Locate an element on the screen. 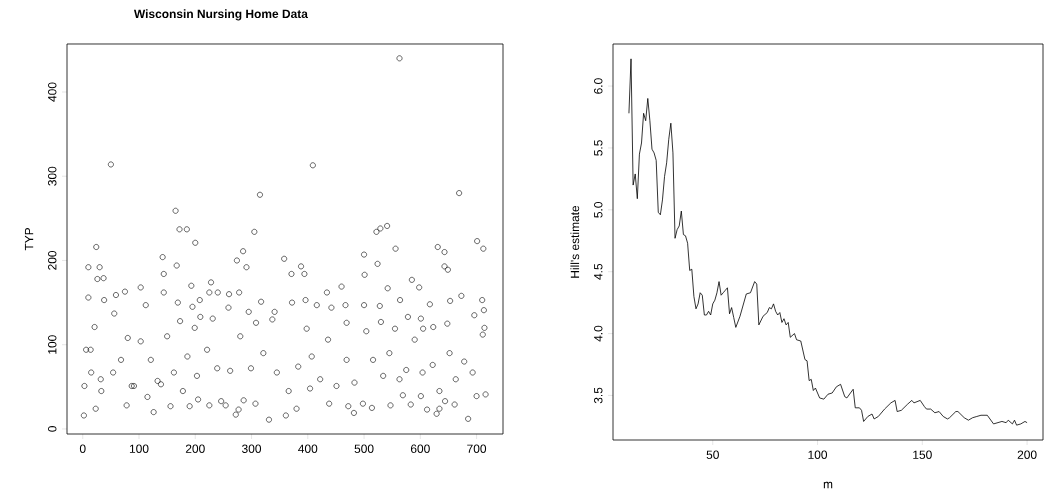 This screenshot has height=502, width=1050. y-tick-label: 4.5 is located at coordinates (598, 271).